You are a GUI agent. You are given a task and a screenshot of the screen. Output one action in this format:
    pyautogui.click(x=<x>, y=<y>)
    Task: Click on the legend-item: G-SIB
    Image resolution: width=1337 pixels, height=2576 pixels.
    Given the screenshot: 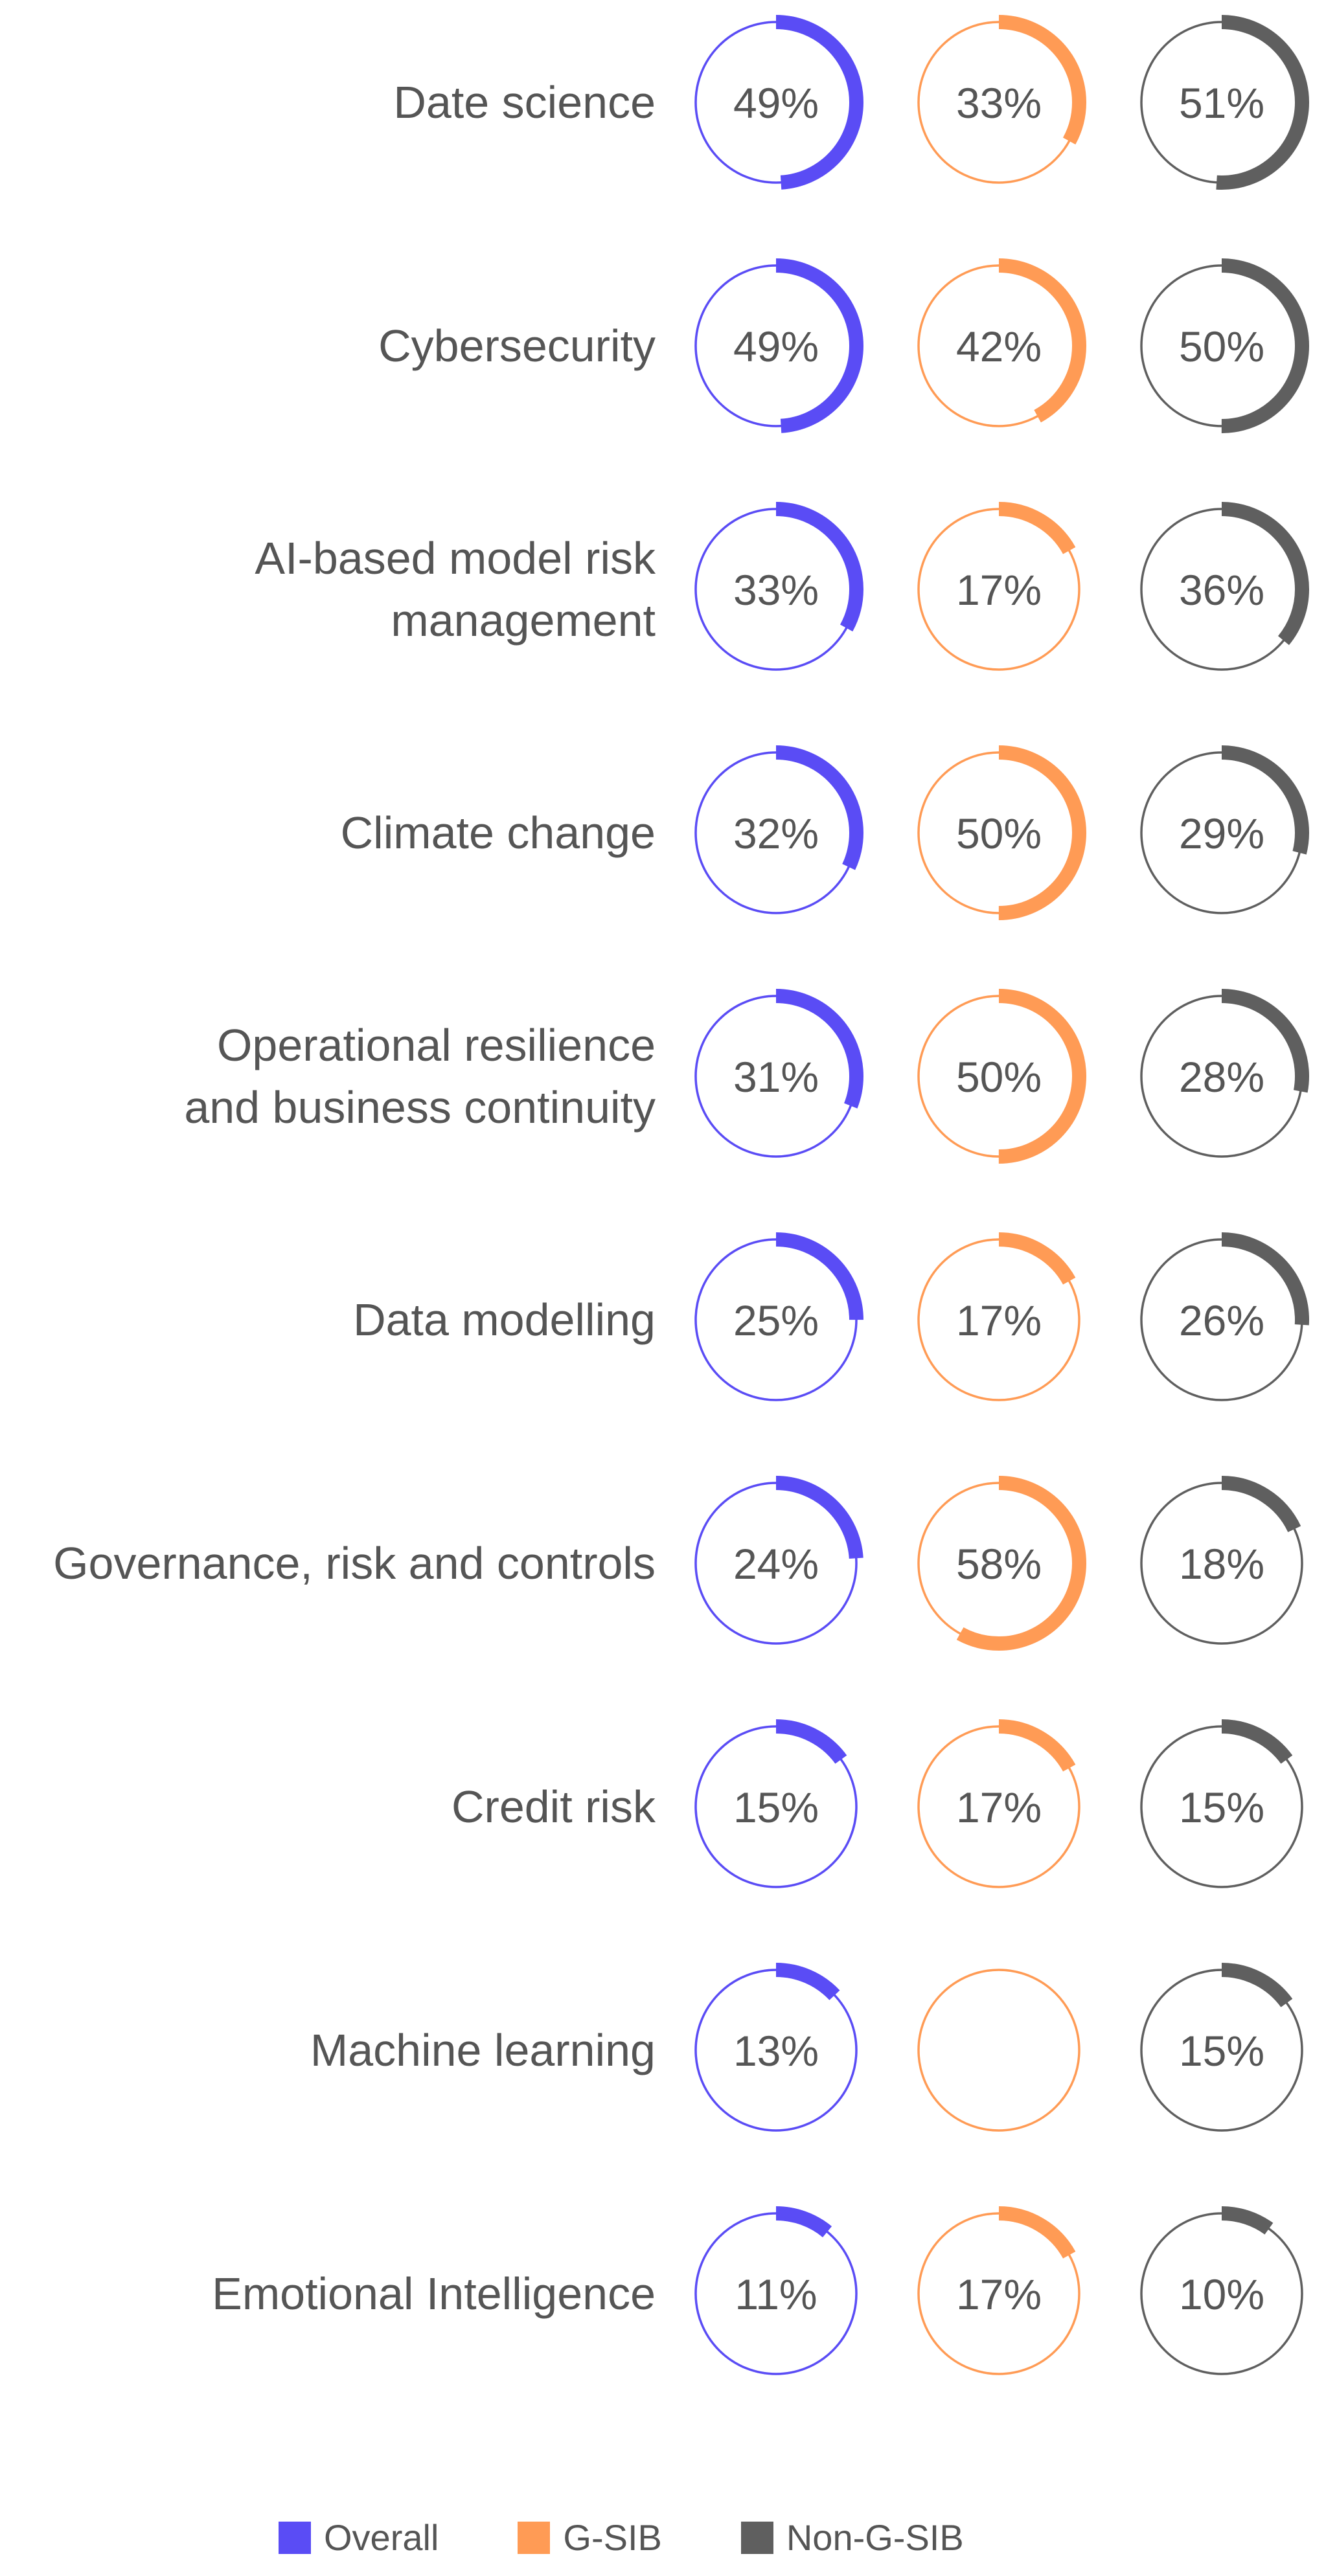 What is the action you would take?
    pyautogui.click(x=590, y=2537)
    